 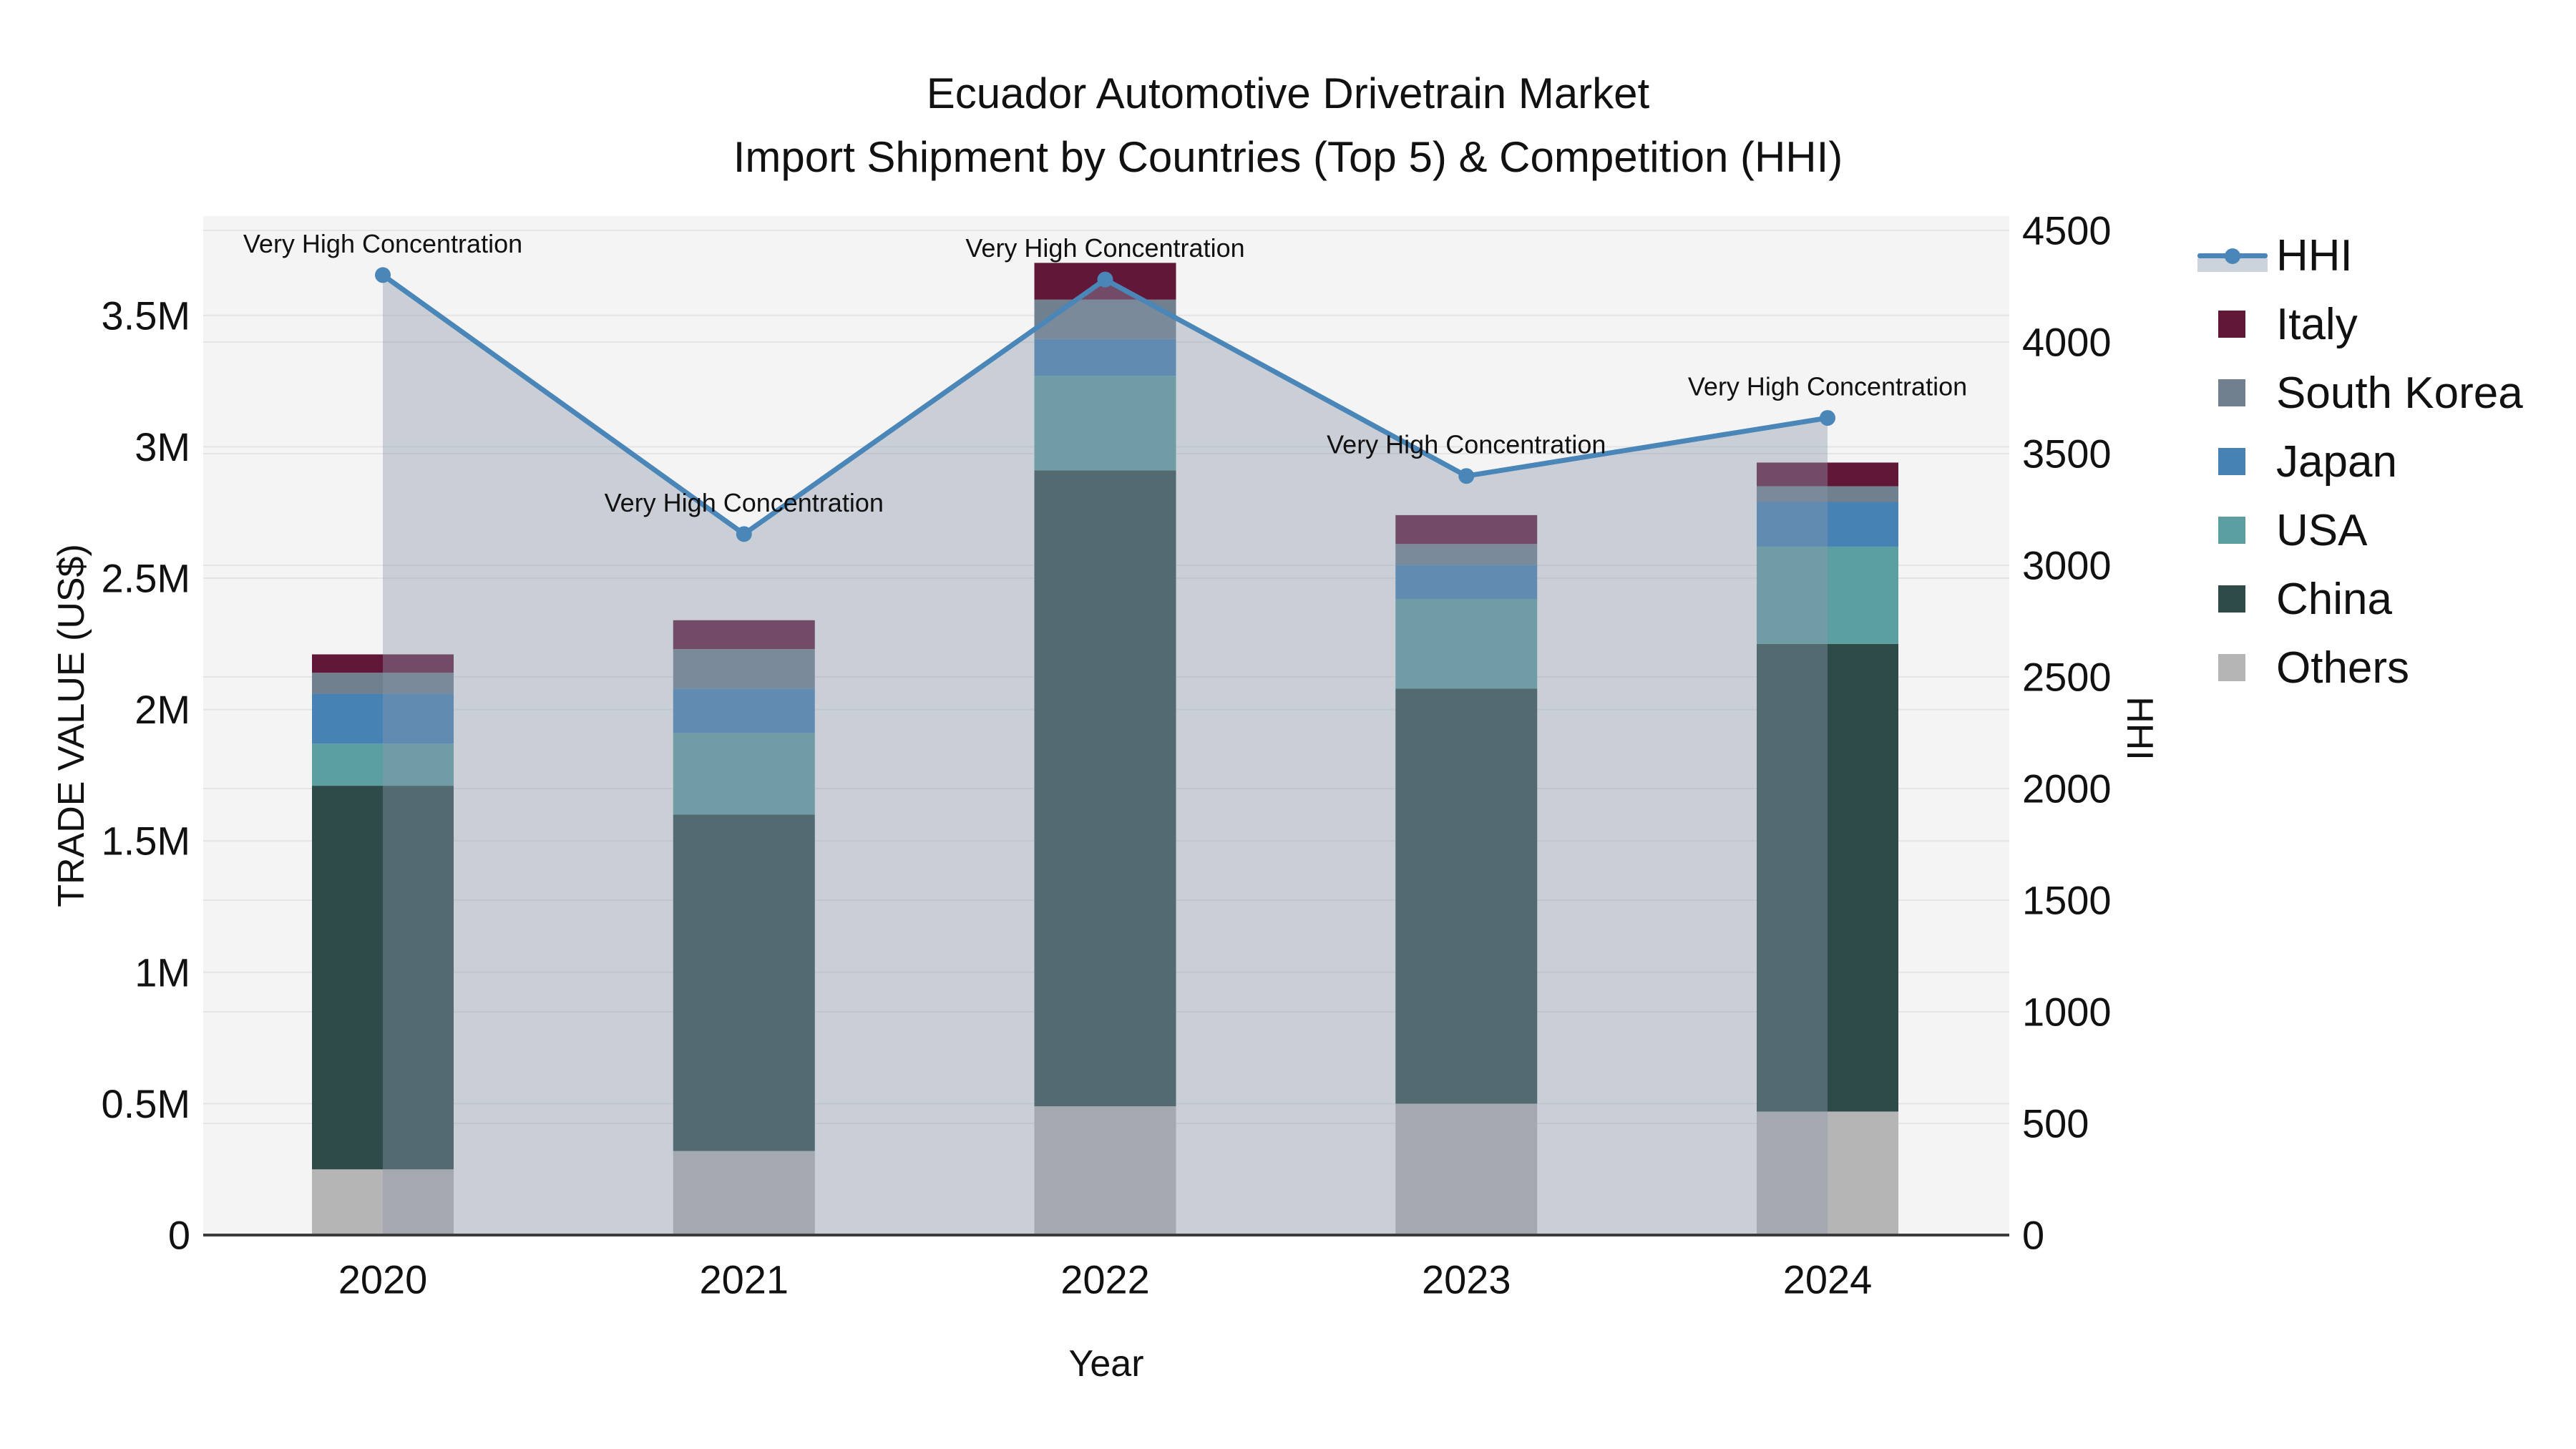 I want to click on bar-segment-south-korea-2023, so click(x=1466, y=554).